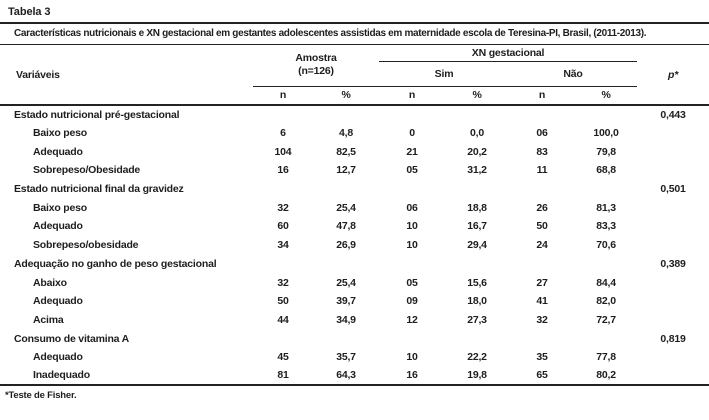  What do you see at coordinates (542, 282) in the screenshot?
I see `cell-value: 27` at bounding box center [542, 282].